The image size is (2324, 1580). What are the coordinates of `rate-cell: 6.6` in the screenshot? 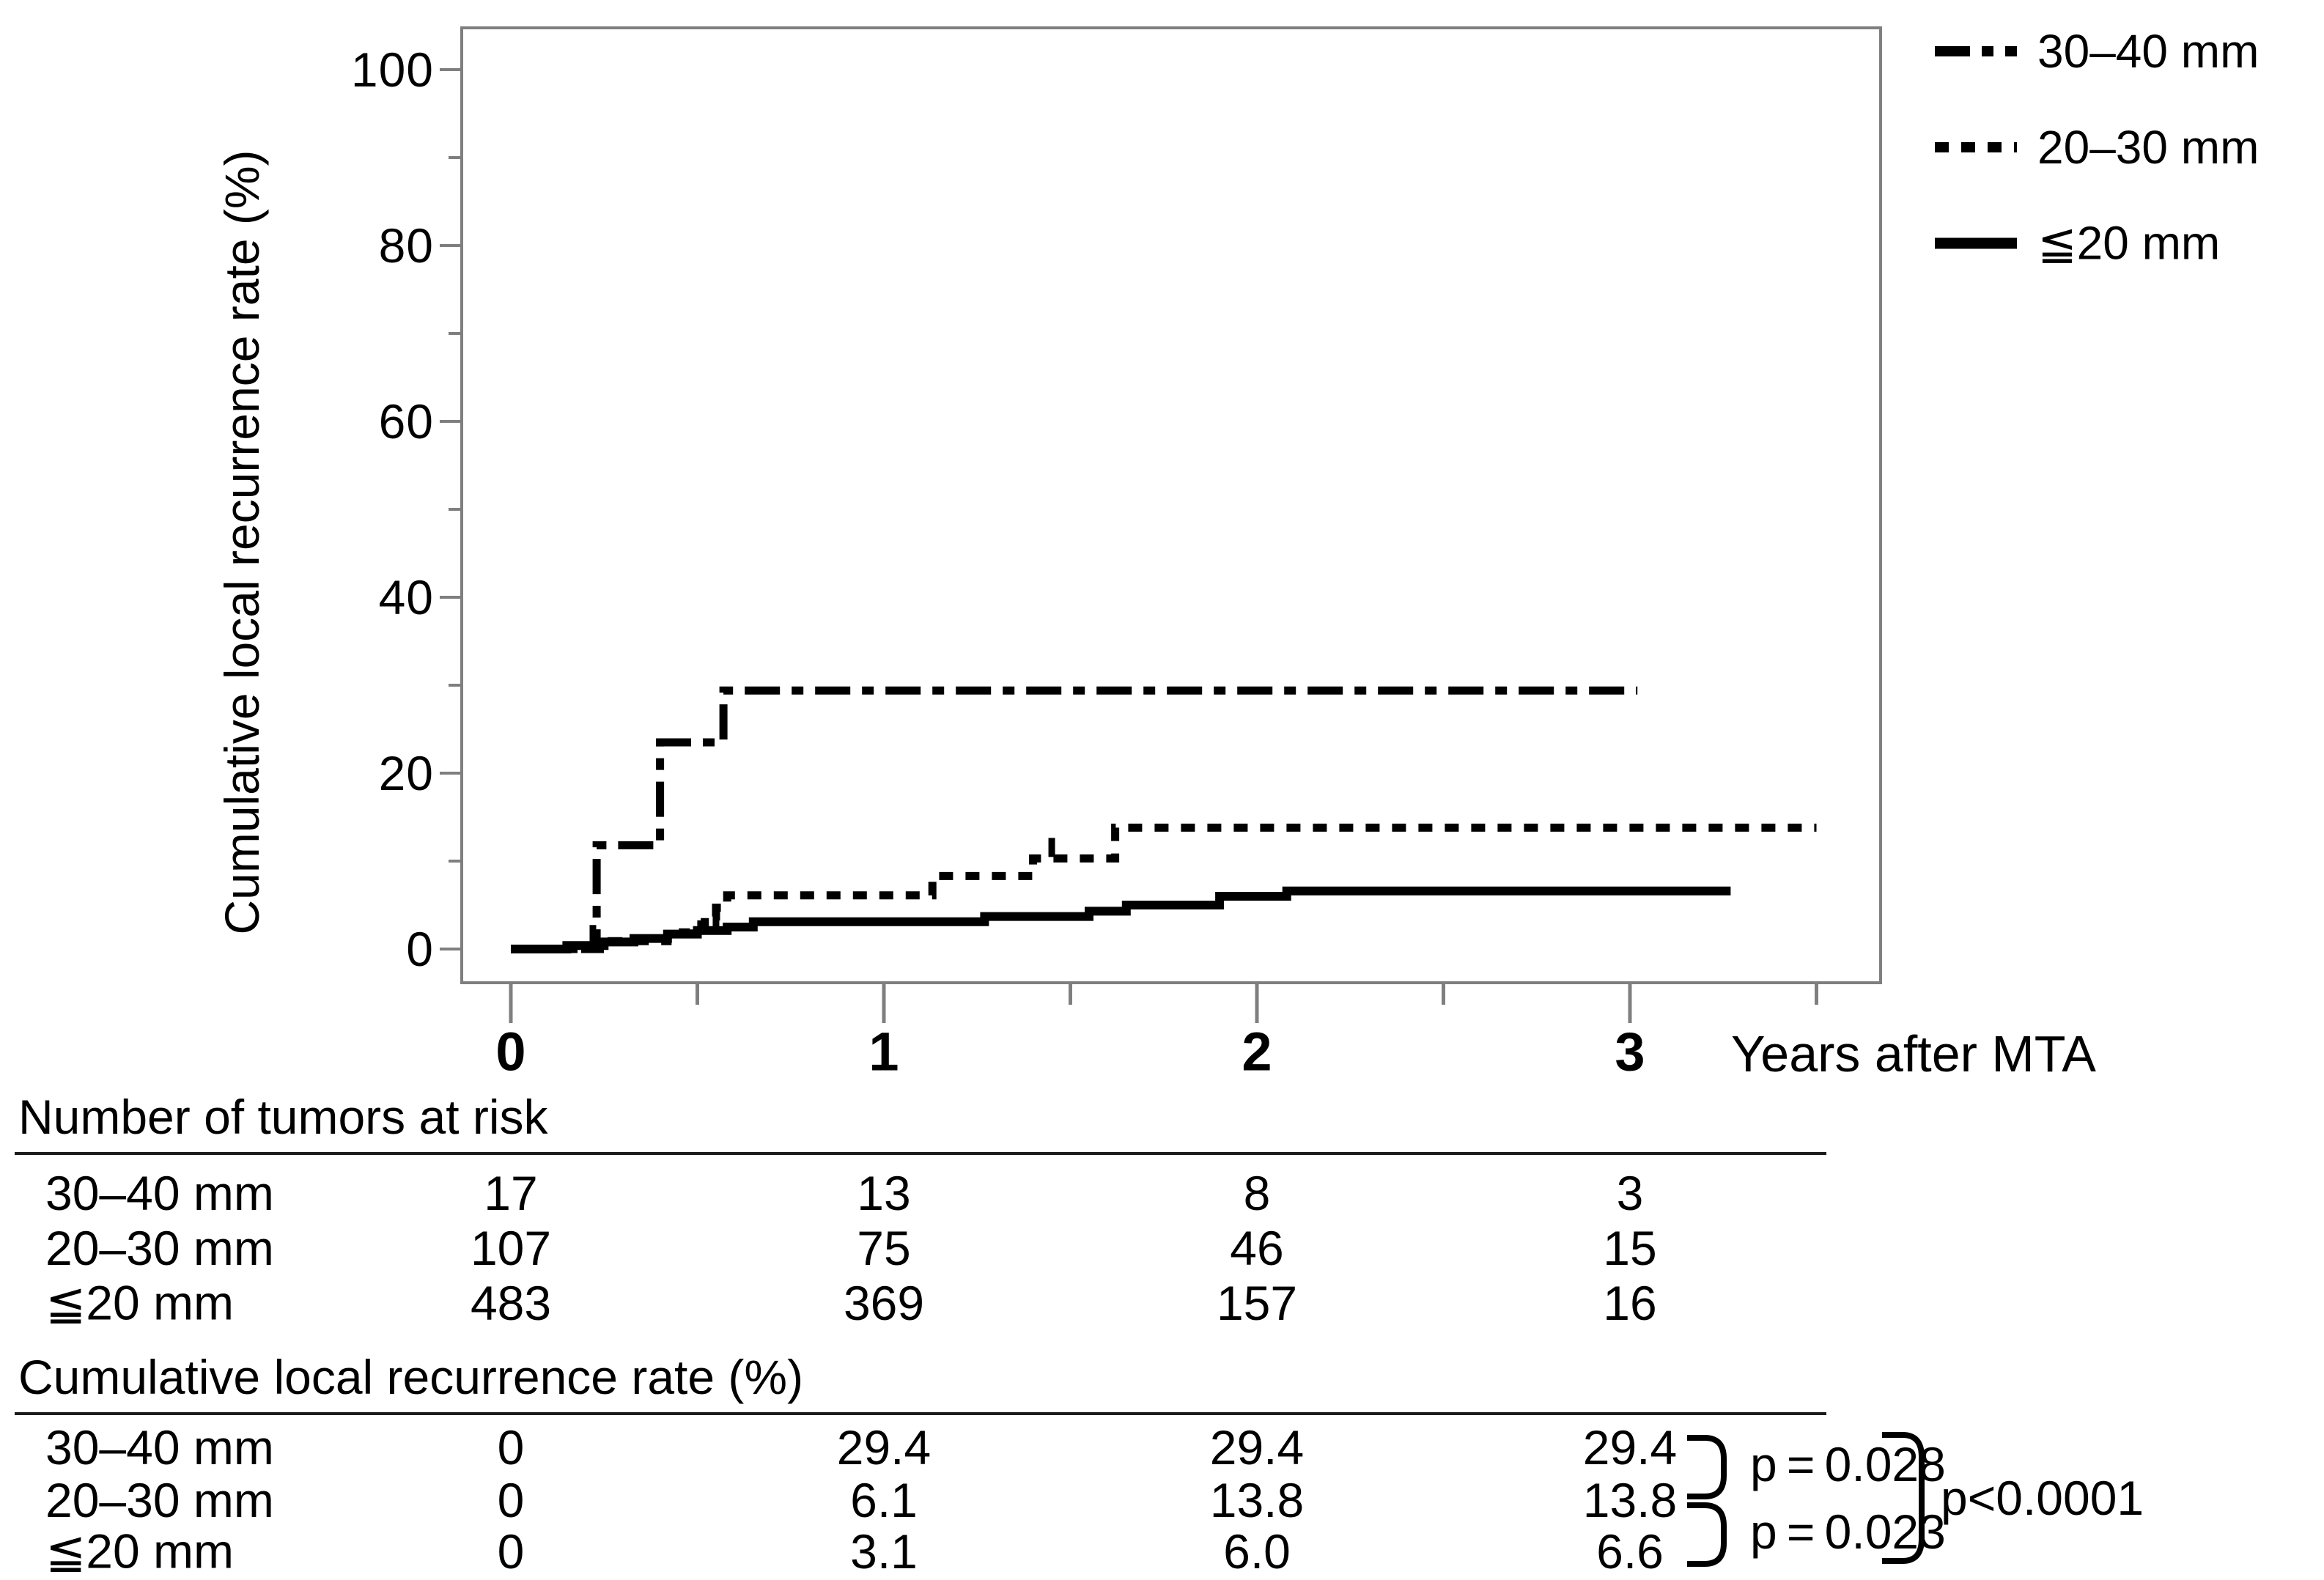 It's located at (1630, 1551).